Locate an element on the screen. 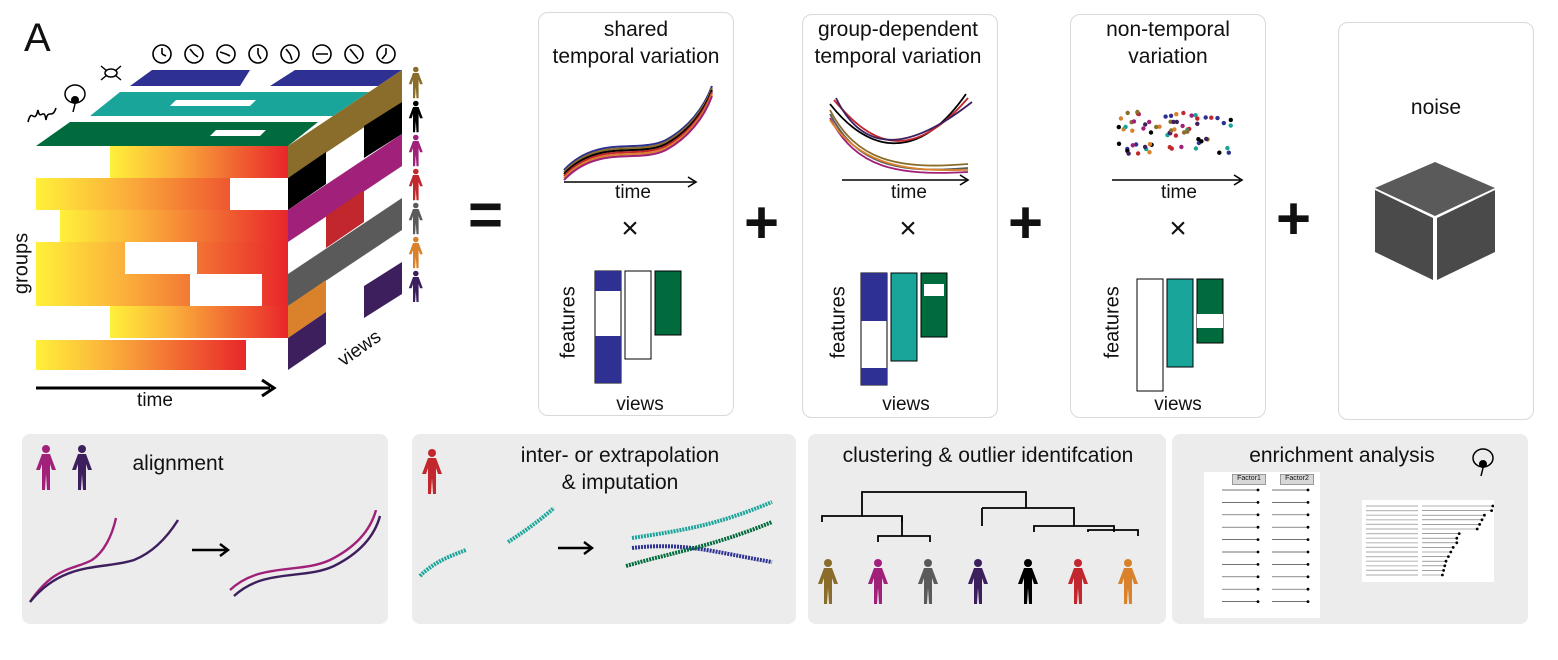 This screenshot has width=1558, height=660. cube-top-band-navy is located at coordinates (190, 78).